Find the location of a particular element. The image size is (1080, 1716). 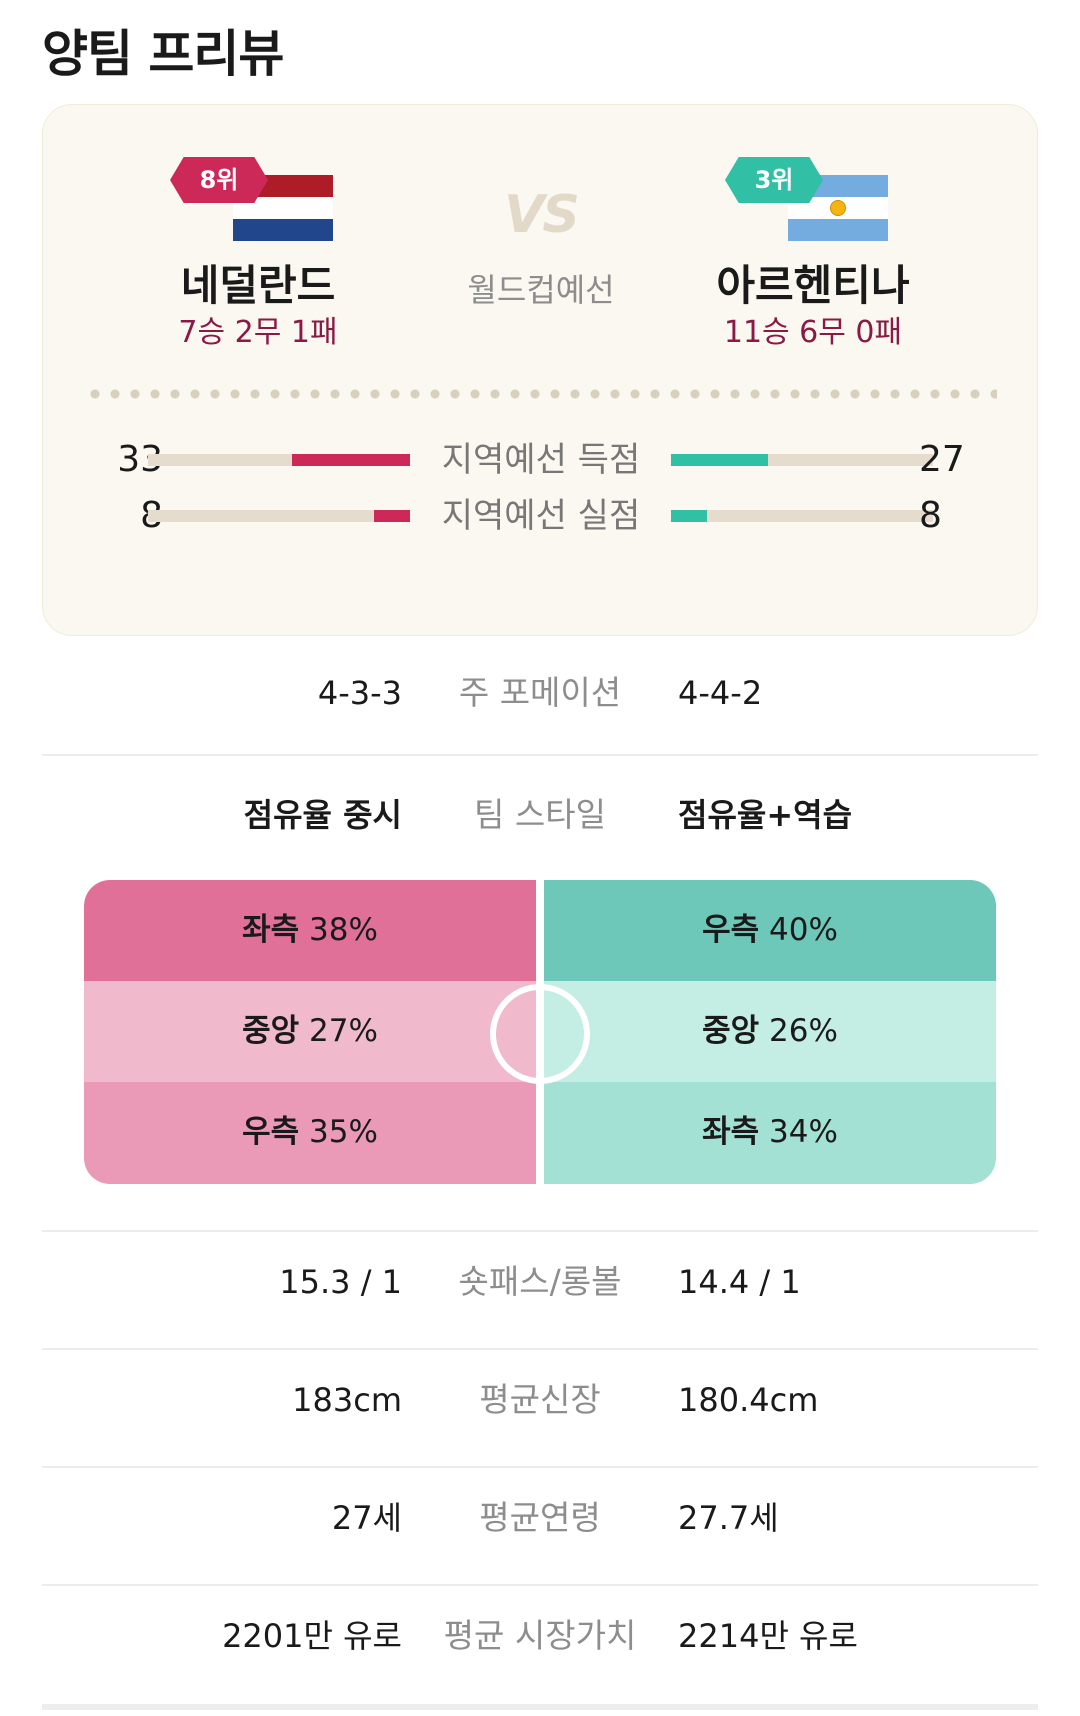

goals-conceded-label: 지역예선 실점 is located at coordinates (541, 516).